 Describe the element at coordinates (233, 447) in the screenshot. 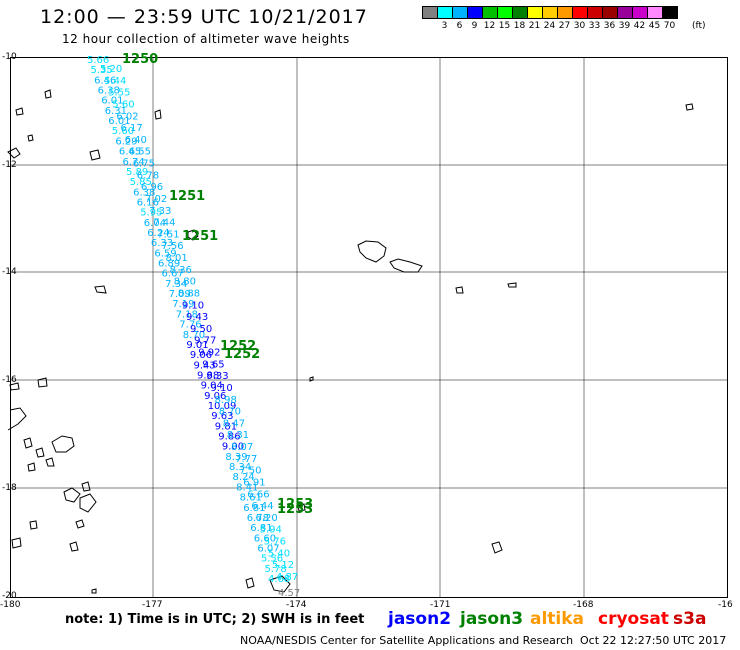

I see `swh-value: 9.00` at that location.